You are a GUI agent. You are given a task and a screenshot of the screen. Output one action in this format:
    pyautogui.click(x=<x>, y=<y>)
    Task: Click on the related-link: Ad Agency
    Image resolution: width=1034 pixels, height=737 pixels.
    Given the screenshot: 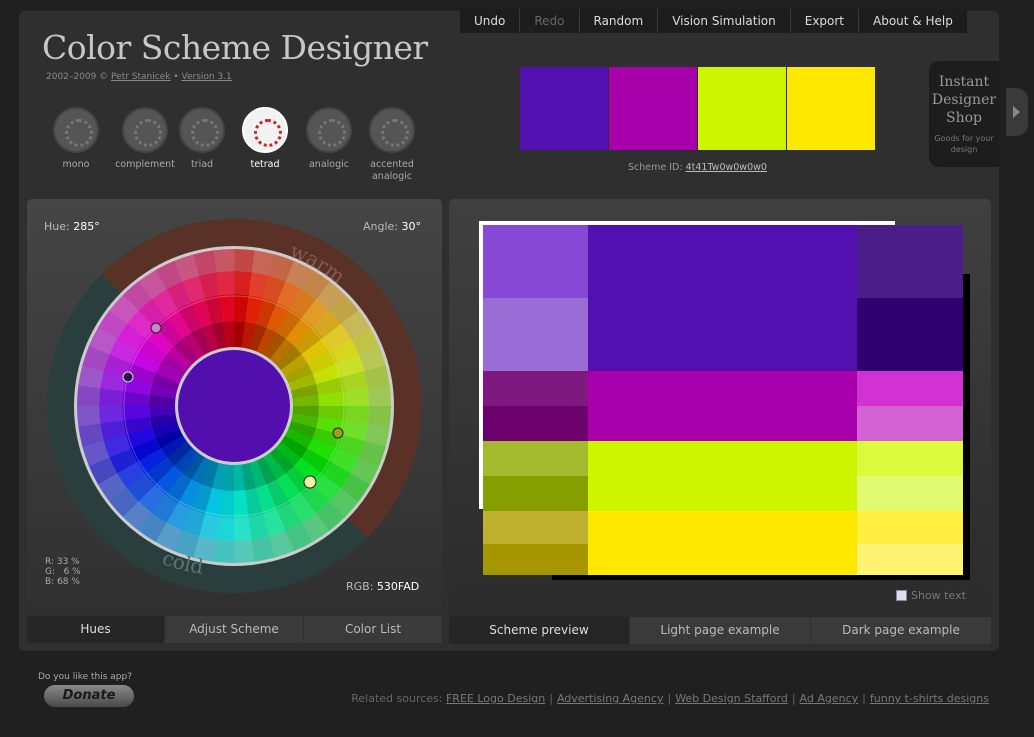 What is the action you would take?
    pyautogui.click(x=829, y=698)
    